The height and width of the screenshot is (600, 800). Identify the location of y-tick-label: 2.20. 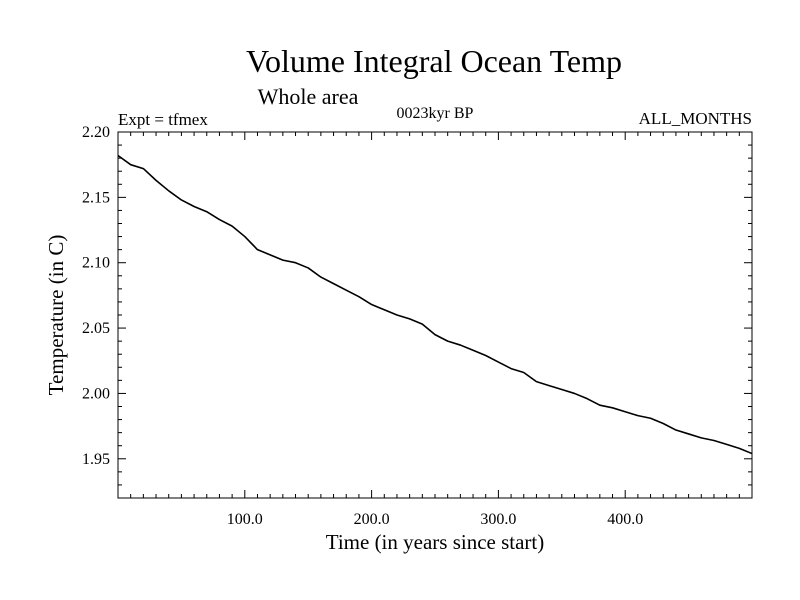
(96, 132).